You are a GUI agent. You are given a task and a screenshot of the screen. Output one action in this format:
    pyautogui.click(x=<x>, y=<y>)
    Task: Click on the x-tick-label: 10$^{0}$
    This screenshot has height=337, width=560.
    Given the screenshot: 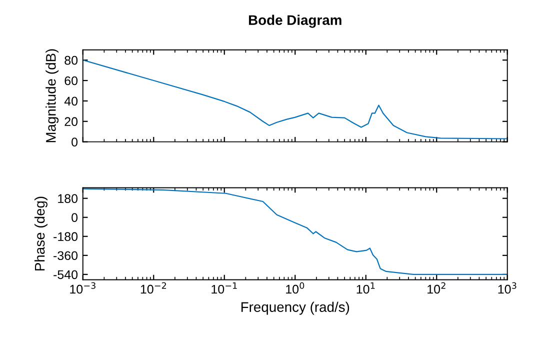 What is the action you would take?
    pyautogui.click(x=295, y=288)
    